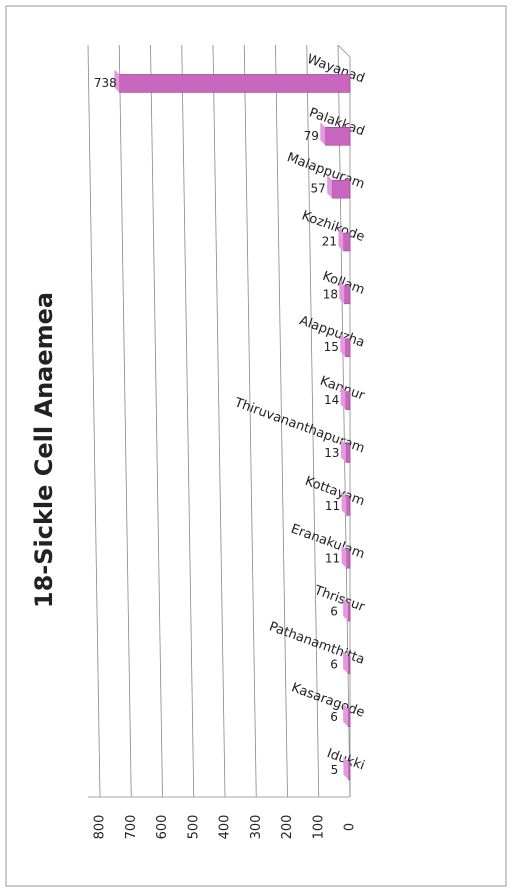  What do you see at coordinates (287, 827) in the screenshot?
I see `y-tick-label: 200` at bounding box center [287, 827].